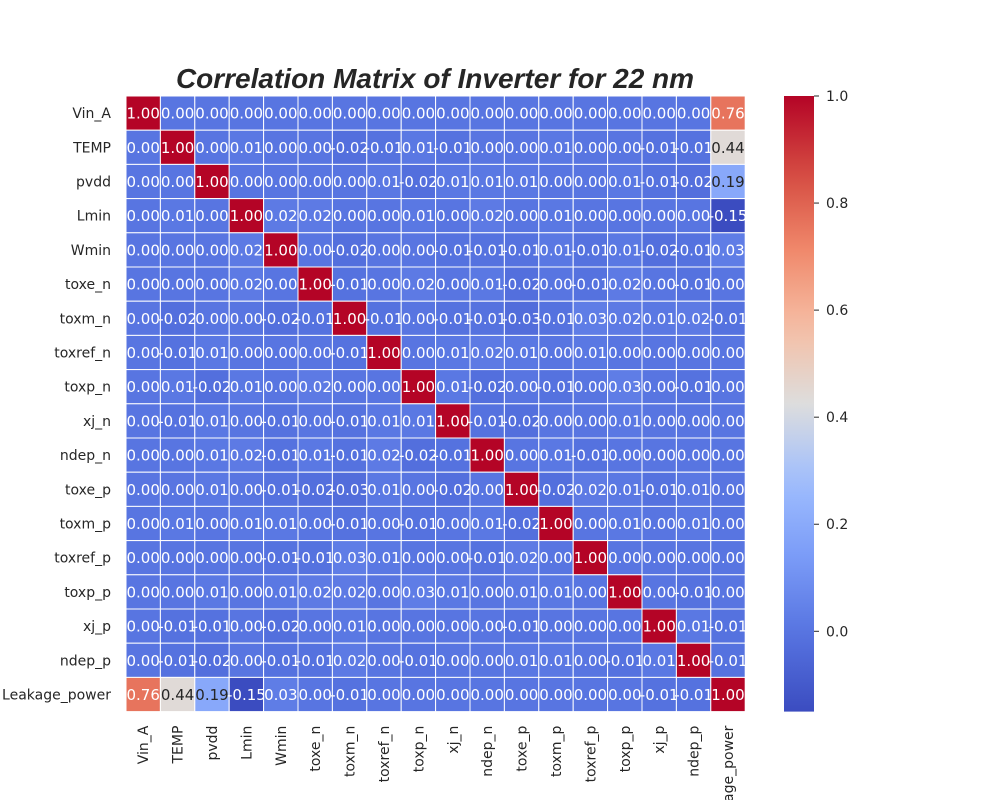 This screenshot has width=1000, height=800. I want to click on column-tick-label: toxref_n, so click(385, 754).